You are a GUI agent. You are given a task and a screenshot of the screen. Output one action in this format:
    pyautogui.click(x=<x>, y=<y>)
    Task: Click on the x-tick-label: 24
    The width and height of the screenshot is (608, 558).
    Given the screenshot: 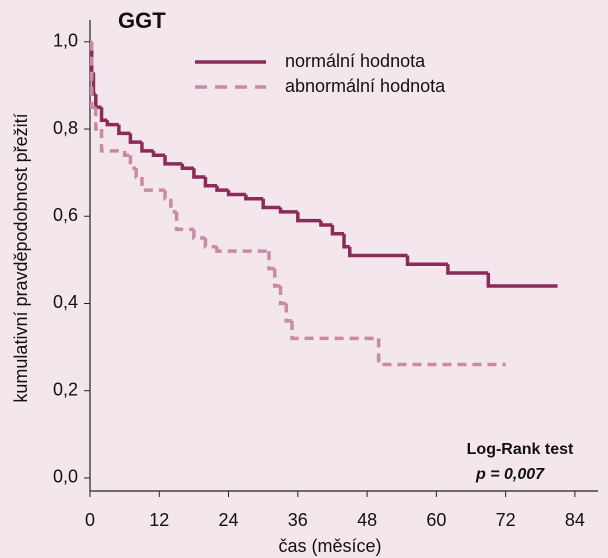 What is the action you would take?
    pyautogui.click(x=229, y=520)
    